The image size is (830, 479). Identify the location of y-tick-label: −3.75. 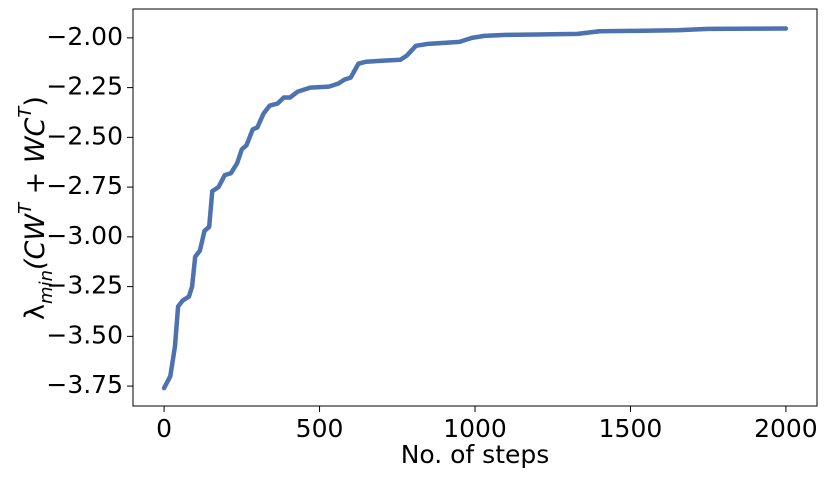
(84, 384).